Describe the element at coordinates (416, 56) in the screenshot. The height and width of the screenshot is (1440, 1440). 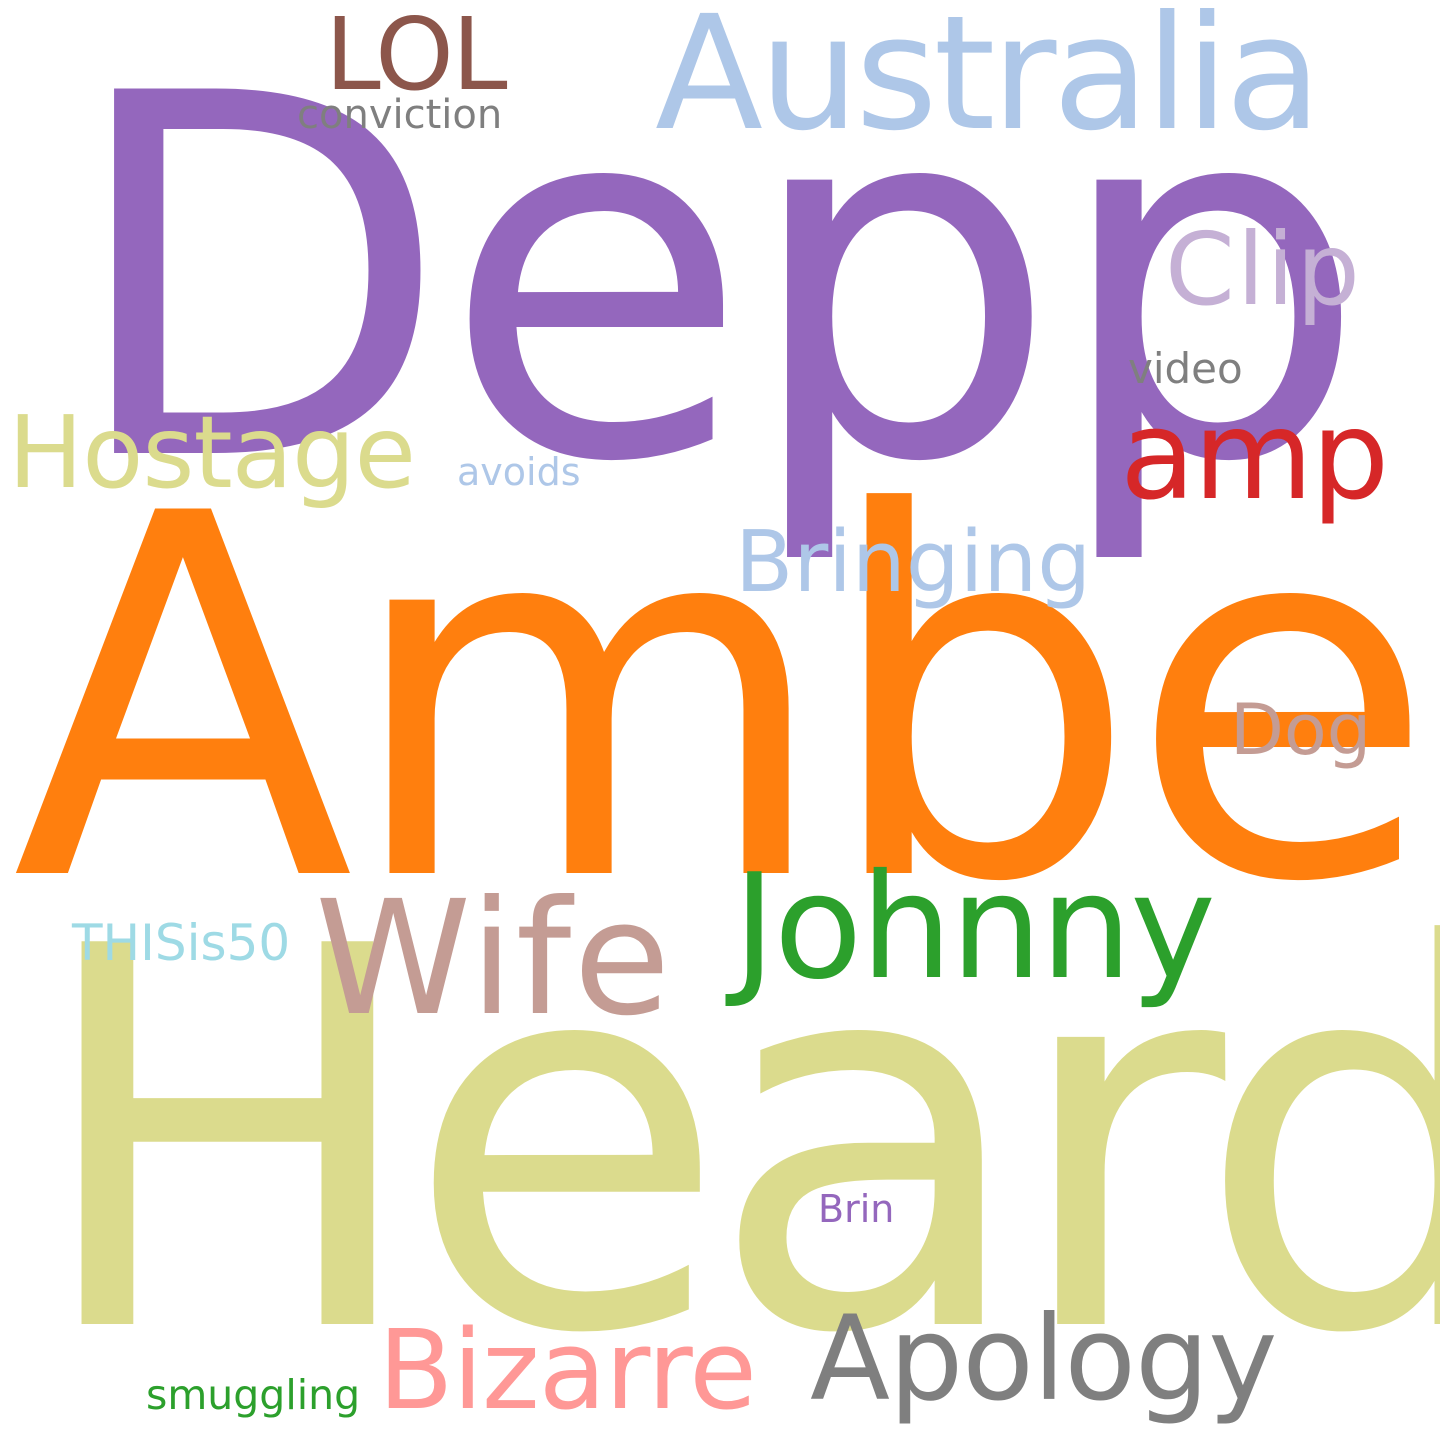
I see `word-lol: LOL` at that location.